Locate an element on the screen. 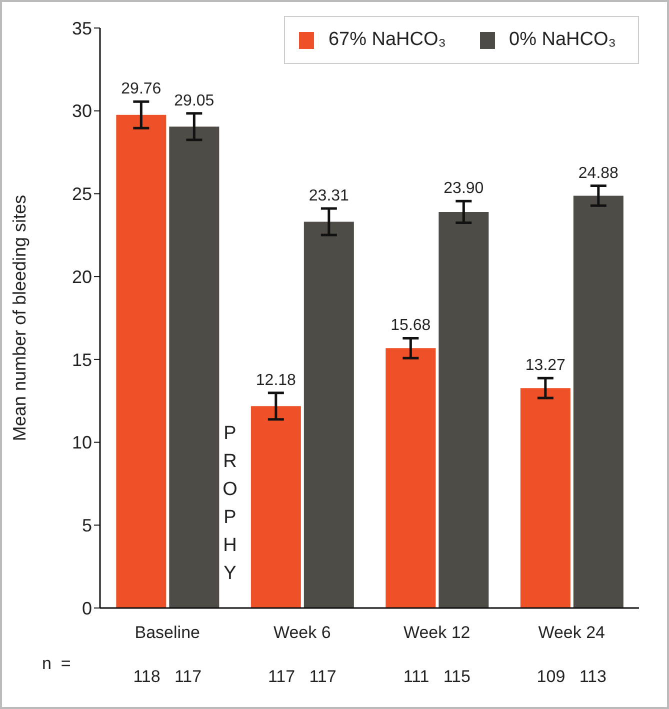 The width and height of the screenshot is (669, 709). data-label: 12.18 is located at coordinates (276, 380).